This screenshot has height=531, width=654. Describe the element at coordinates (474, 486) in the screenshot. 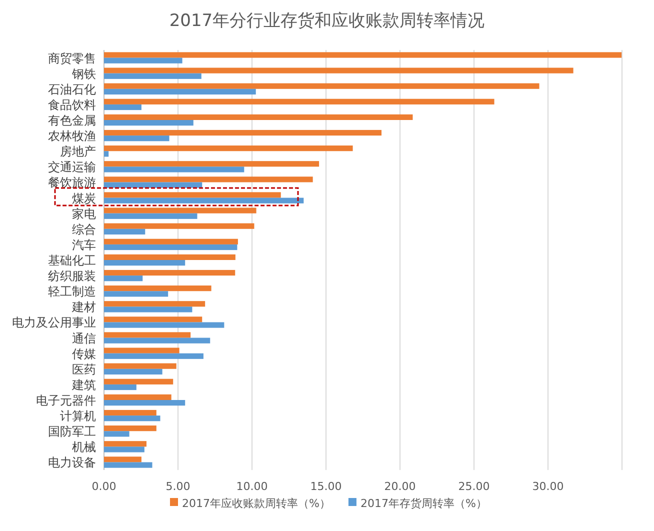

I see `x-tick-label: 25.00` at that location.